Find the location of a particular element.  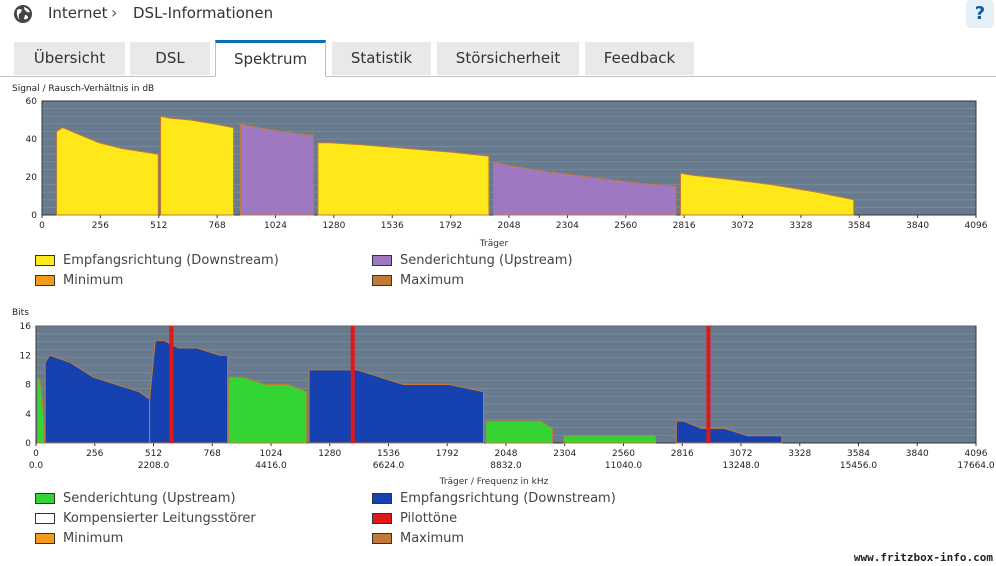

snr-y-tick-label: 60 is located at coordinates (32, 102).